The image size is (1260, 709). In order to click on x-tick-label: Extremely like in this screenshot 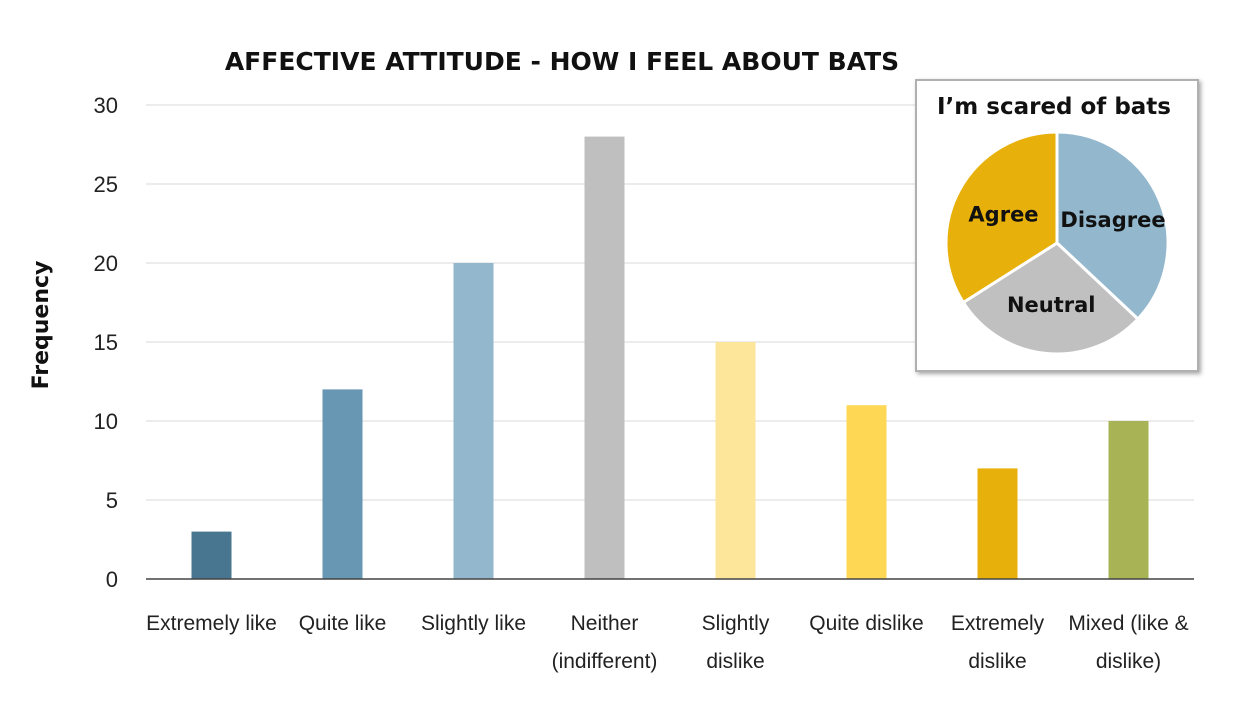, I will do `click(211, 623)`.